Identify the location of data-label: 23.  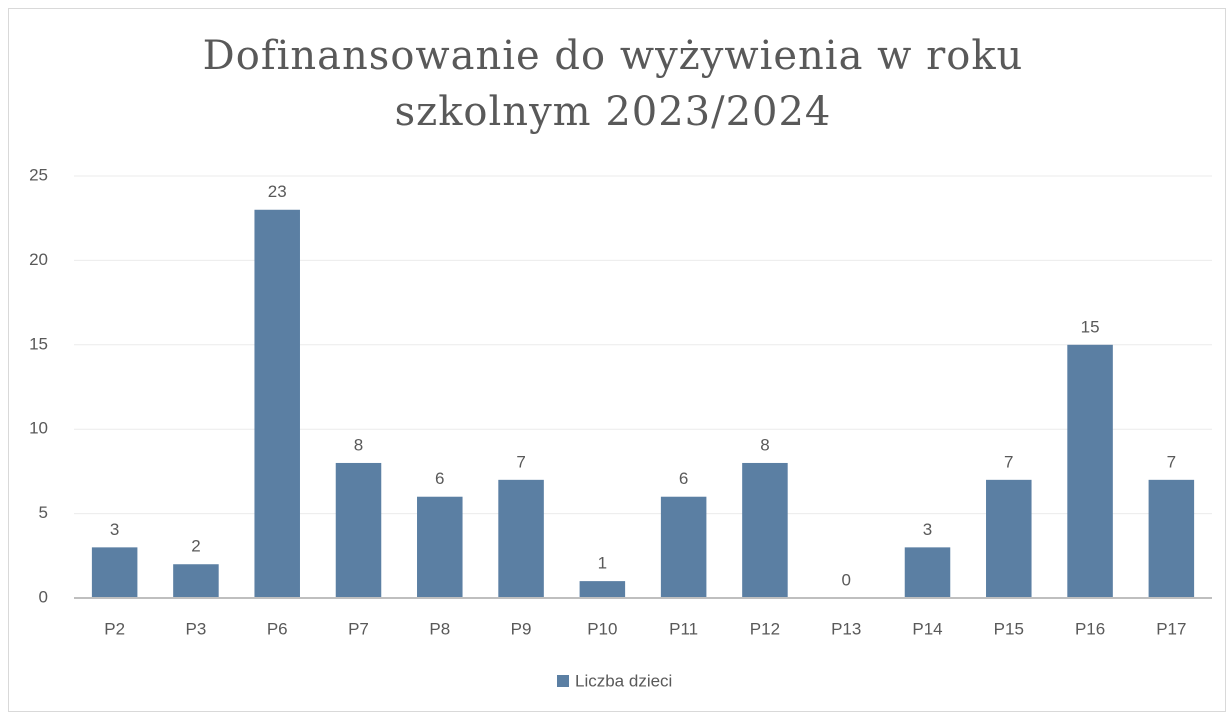
(277, 191).